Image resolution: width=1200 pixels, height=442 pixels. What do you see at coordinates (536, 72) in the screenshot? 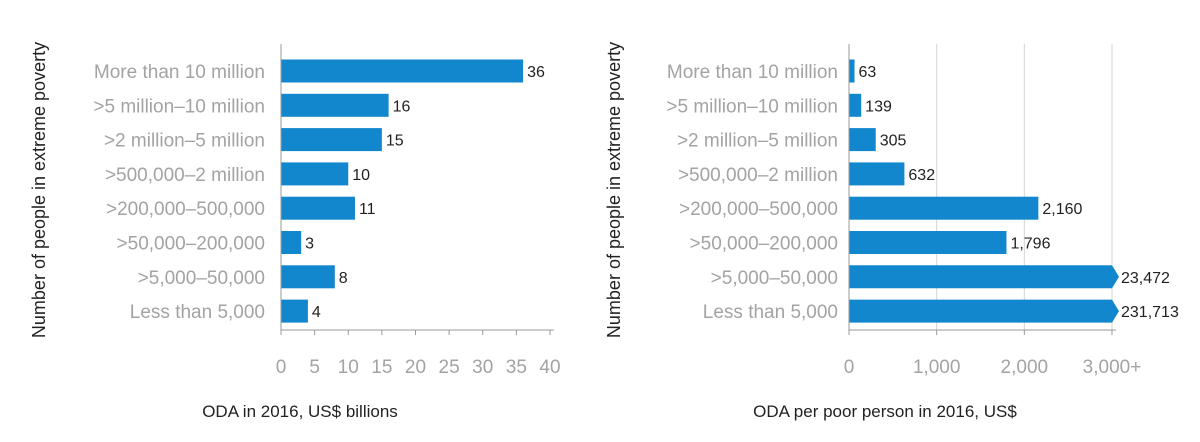
I see `data-label: 36` at bounding box center [536, 72].